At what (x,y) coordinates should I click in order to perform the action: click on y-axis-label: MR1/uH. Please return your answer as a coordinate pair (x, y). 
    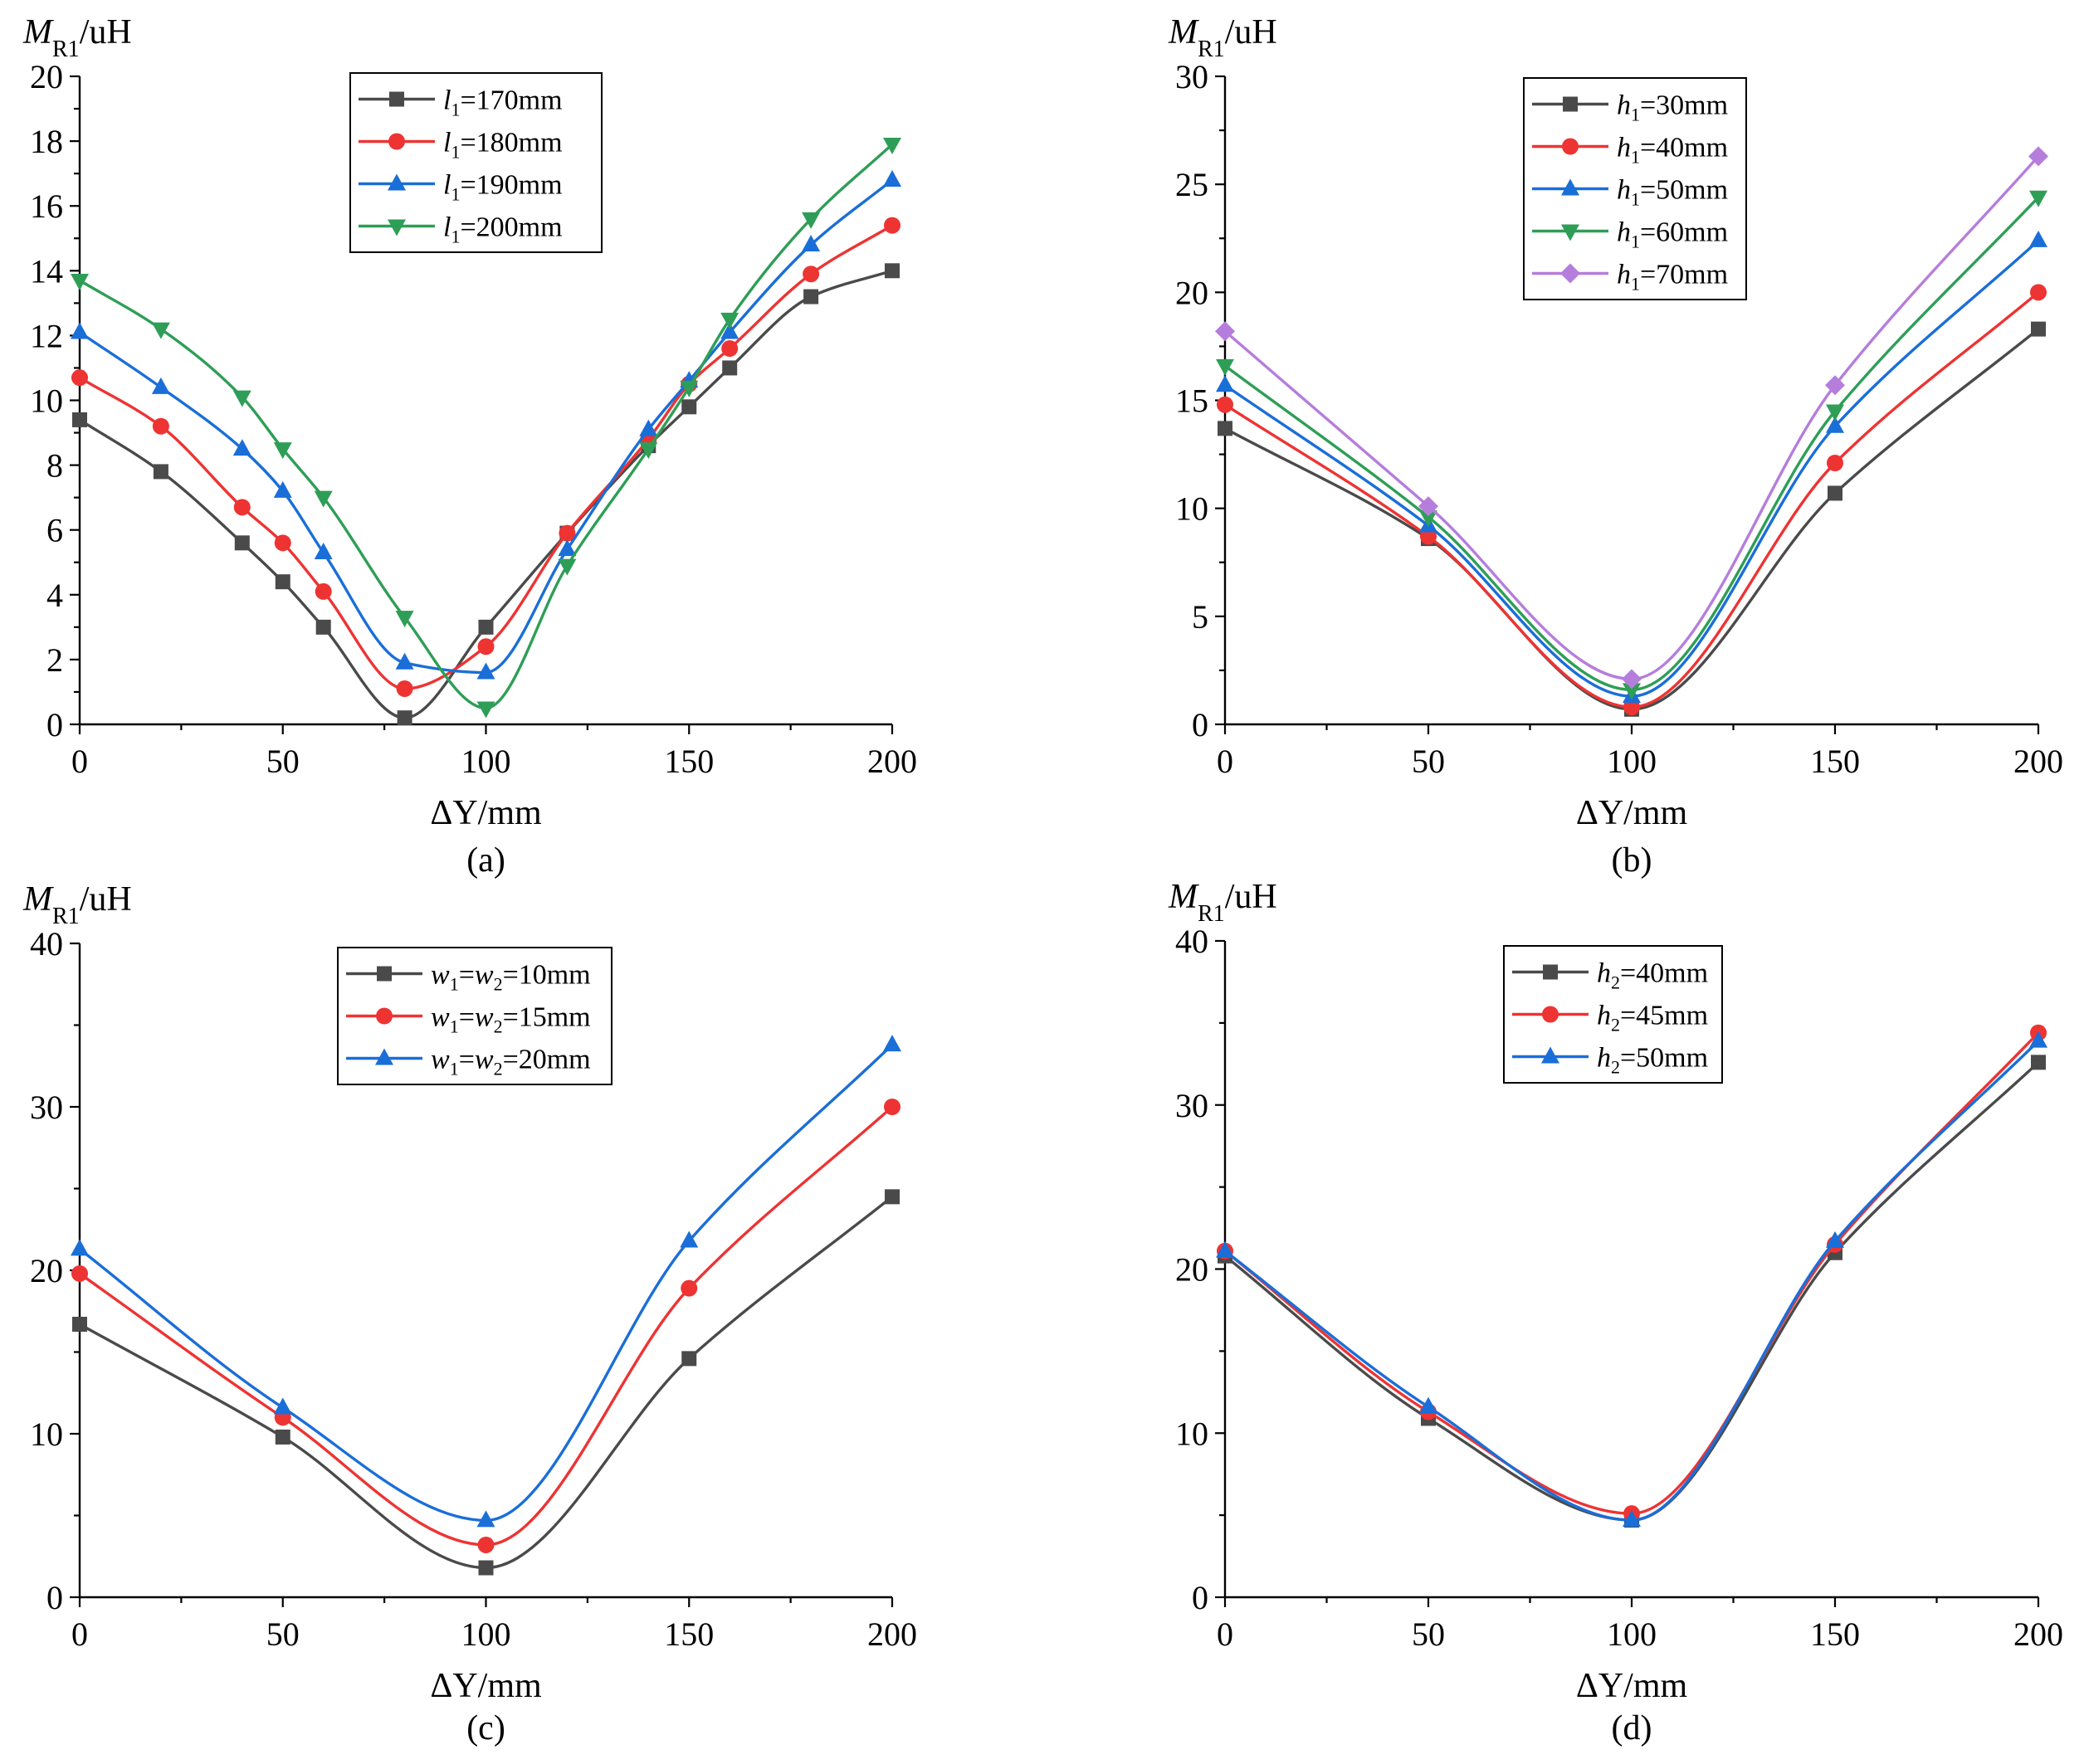
    Looking at the image, I should click on (77, 37).